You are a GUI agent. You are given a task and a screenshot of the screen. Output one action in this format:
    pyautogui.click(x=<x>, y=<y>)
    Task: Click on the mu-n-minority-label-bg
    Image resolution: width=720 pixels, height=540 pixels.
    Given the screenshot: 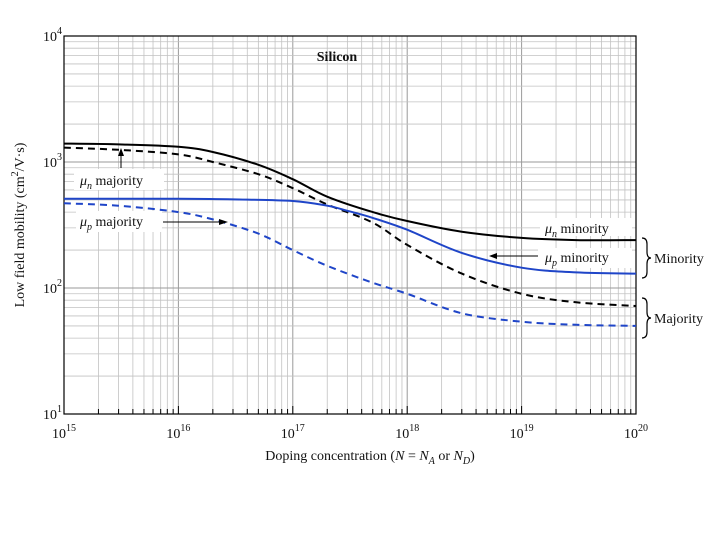 What is the action you would take?
    pyautogui.click(x=586, y=227)
    